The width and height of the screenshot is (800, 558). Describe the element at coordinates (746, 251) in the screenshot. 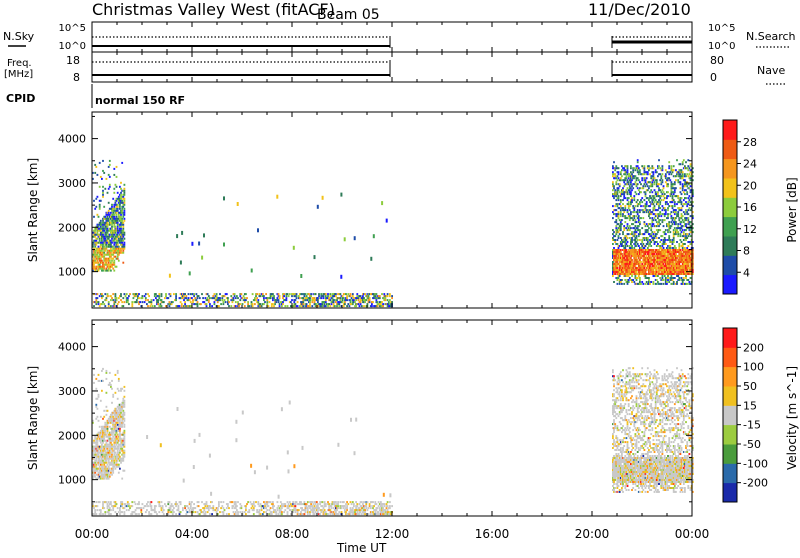

I see `colorbar-tick-label: 8` at that location.